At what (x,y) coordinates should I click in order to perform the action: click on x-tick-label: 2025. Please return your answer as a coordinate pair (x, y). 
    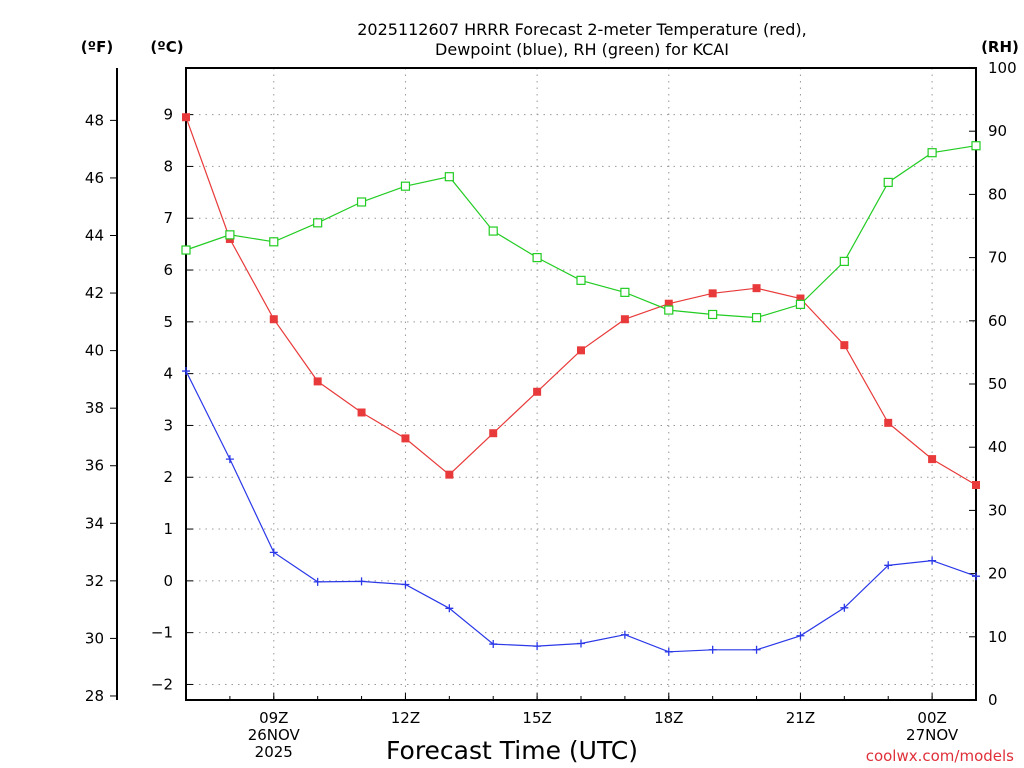
    Looking at the image, I should click on (274, 752).